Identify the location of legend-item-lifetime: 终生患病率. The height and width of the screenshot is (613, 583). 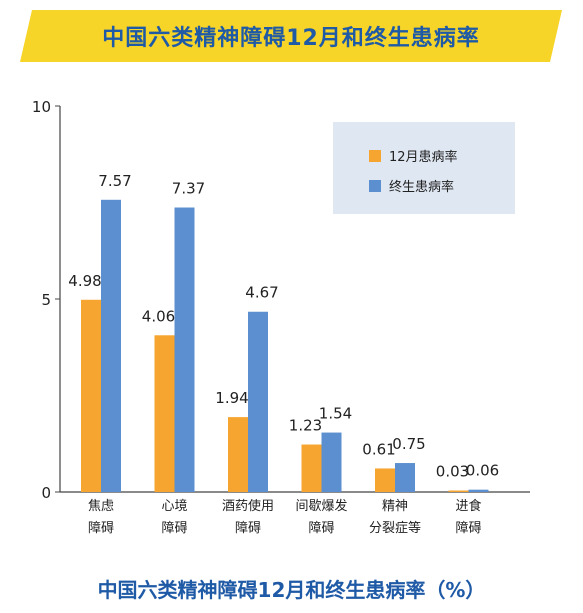
(411, 185).